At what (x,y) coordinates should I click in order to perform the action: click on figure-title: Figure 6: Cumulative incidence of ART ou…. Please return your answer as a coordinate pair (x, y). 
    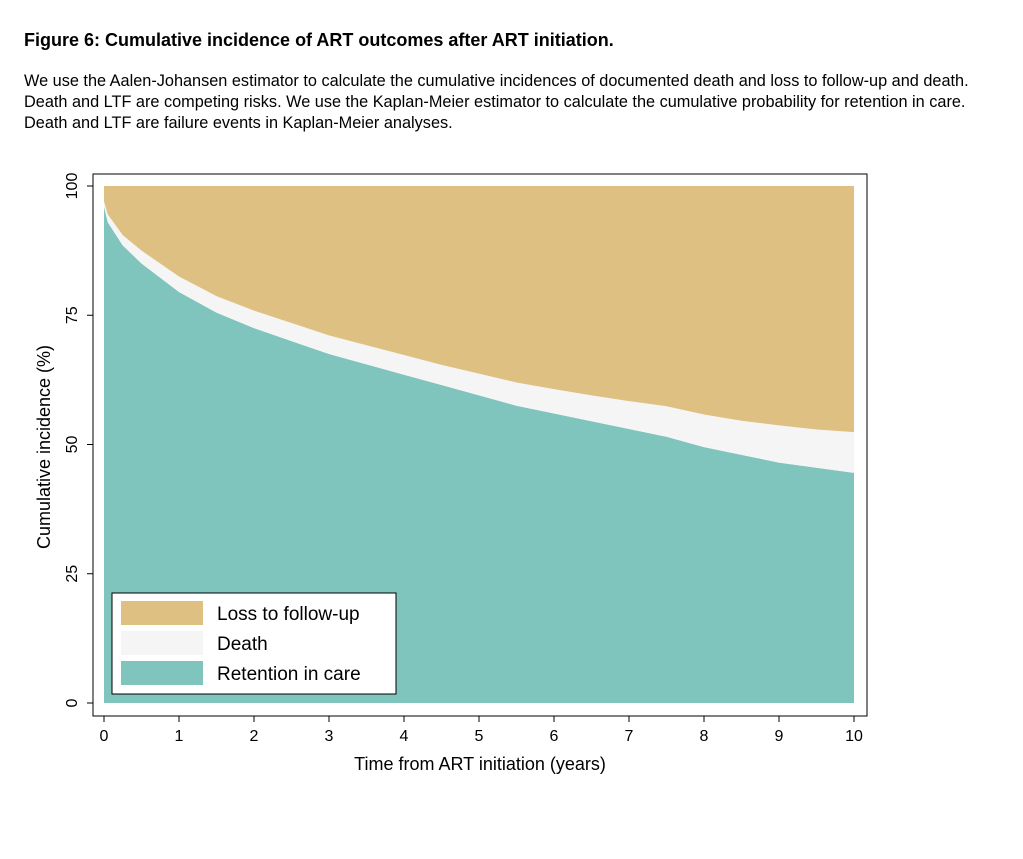
    Looking at the image, I should click on (319, 40).